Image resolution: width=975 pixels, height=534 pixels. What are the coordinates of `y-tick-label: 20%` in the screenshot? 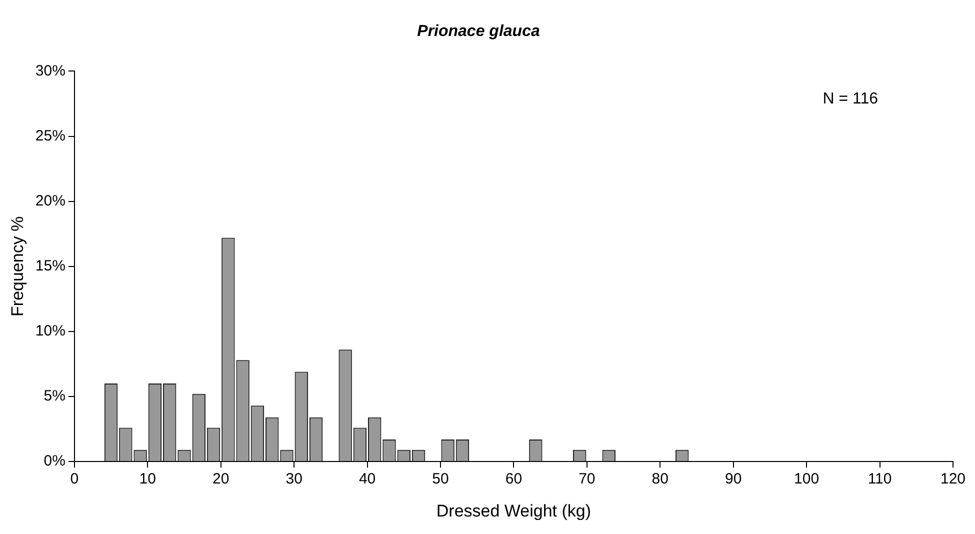 It's located at (50, 201).